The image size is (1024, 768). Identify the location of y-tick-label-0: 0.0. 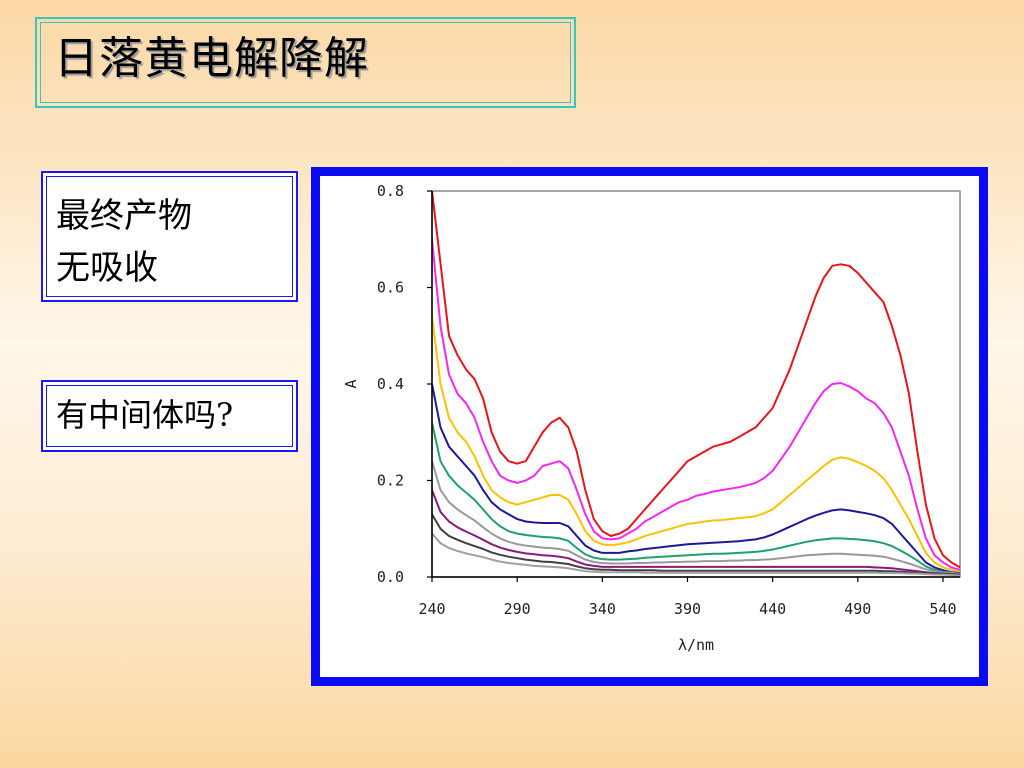
(390, 577).